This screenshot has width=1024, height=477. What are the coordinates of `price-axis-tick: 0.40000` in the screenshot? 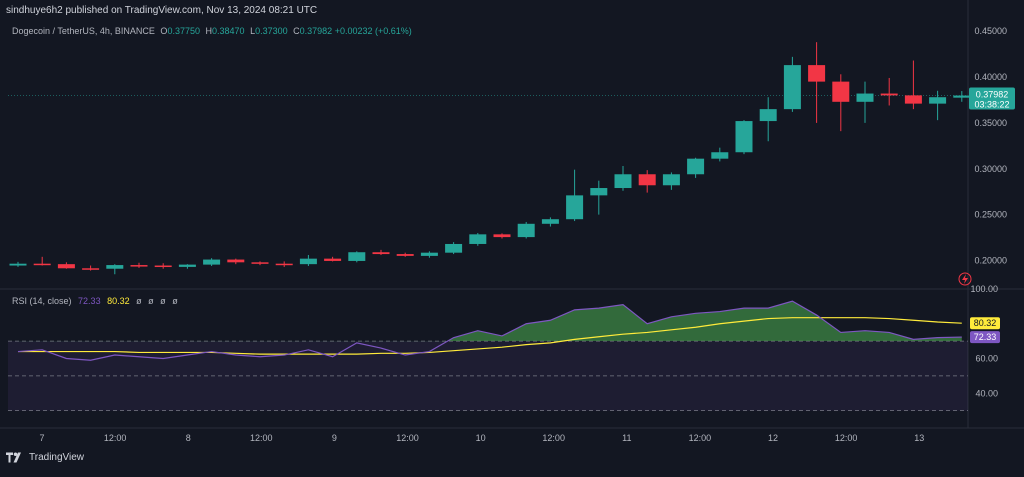 It's located at (990, 77).